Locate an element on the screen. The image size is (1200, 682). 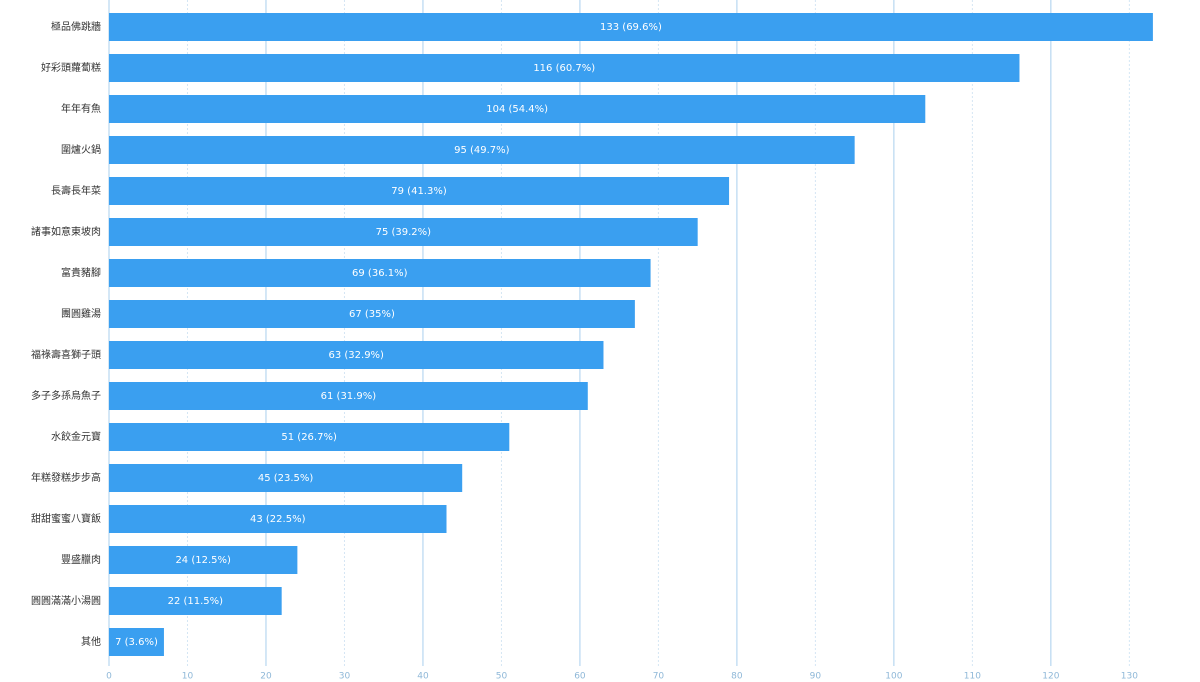
value-label: 43 (22.5%) is located at coordinates (278, 519).